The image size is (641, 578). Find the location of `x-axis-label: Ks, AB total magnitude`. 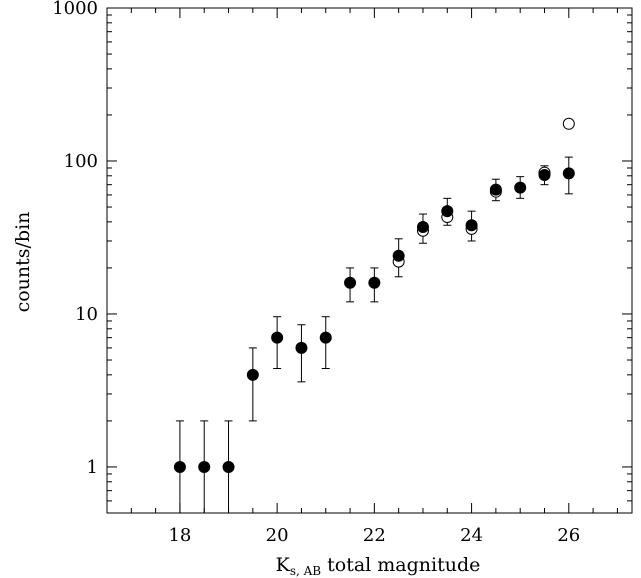

x-axis-label: Ks, AB total magnitude is located at coordinates (378, 566).